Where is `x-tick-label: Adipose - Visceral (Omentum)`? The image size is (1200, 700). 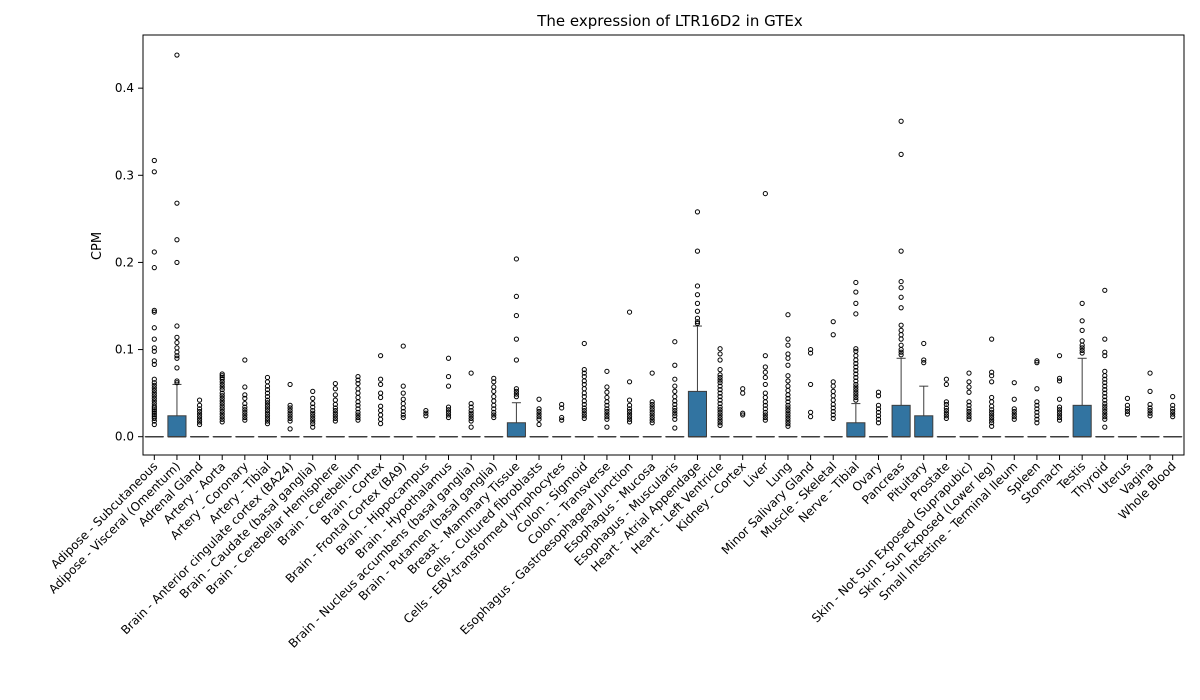
x-tick-label: Adipose - Visceral (Omentum) is located at coordinates (114, 527).